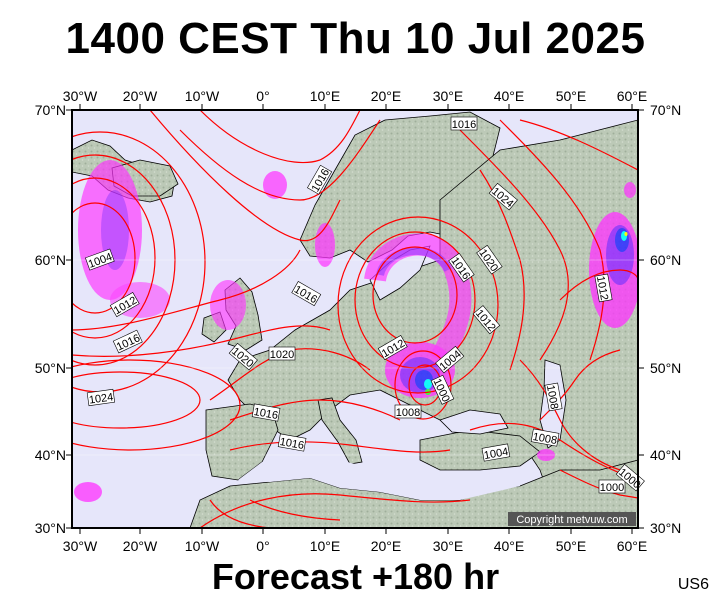 The image size is (711, 600). I want to click on rain-siberia-north, so click(630, 190).